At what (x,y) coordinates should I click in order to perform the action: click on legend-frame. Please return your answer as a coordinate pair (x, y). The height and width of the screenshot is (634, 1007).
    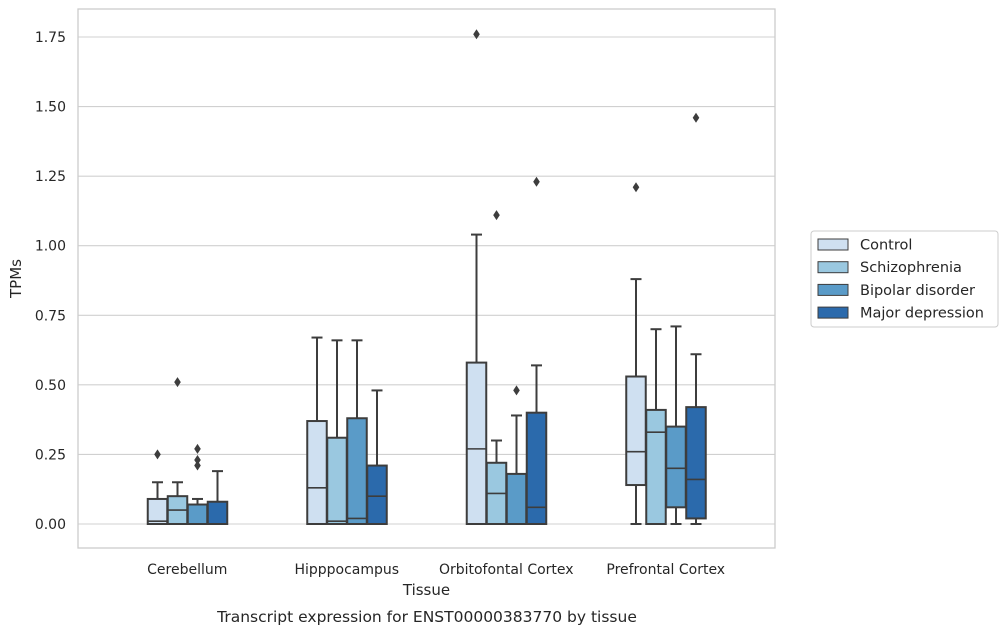
    Looking at the image, I should click on (904, 279).